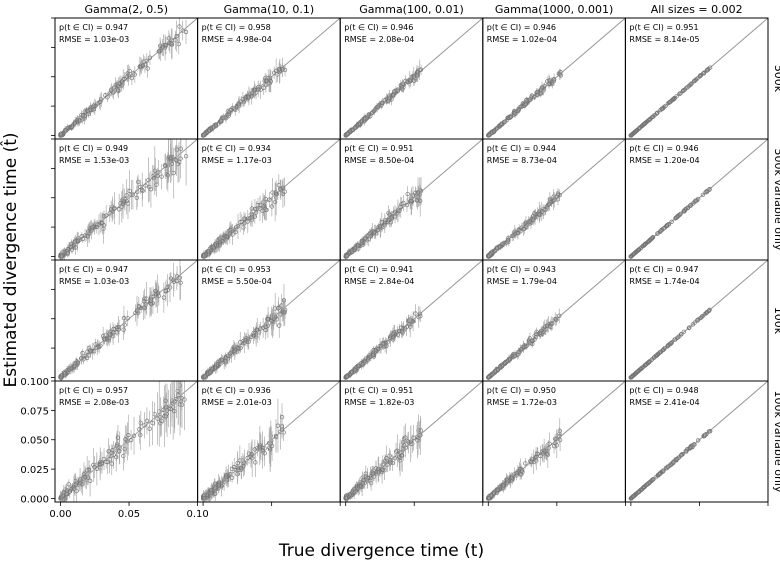 The image size is (780, 564). What do you see at coordinates (237, 39) in the screenshot?
I see `rmse-label: RMSE = 4.98e-04` at bounding box center [237, 39].